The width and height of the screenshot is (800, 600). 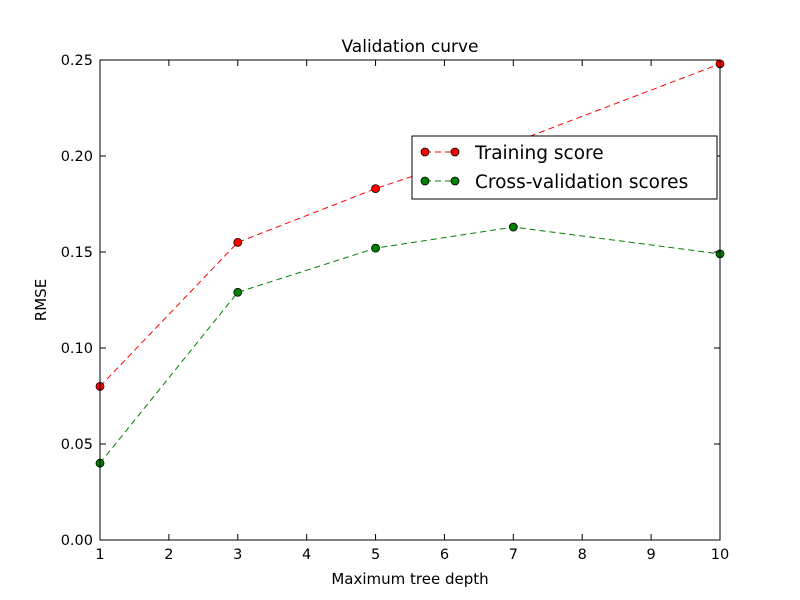 I want to click on y-tick-label: 0.05, so click(x=77, y=445).